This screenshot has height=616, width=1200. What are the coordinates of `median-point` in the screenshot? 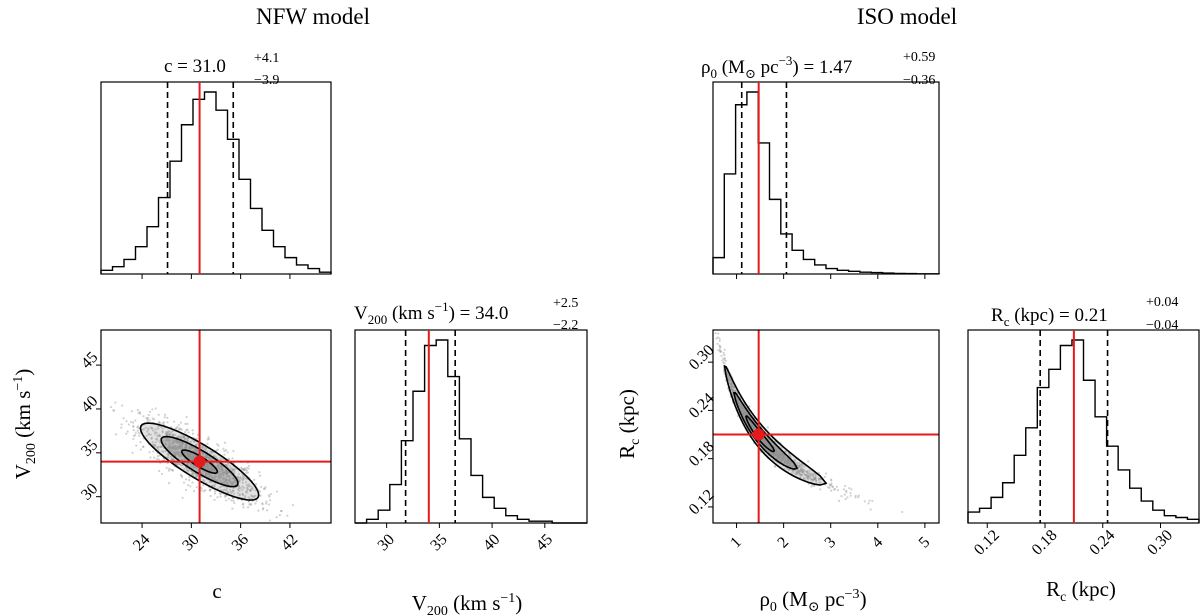 It's located at (199, 461).